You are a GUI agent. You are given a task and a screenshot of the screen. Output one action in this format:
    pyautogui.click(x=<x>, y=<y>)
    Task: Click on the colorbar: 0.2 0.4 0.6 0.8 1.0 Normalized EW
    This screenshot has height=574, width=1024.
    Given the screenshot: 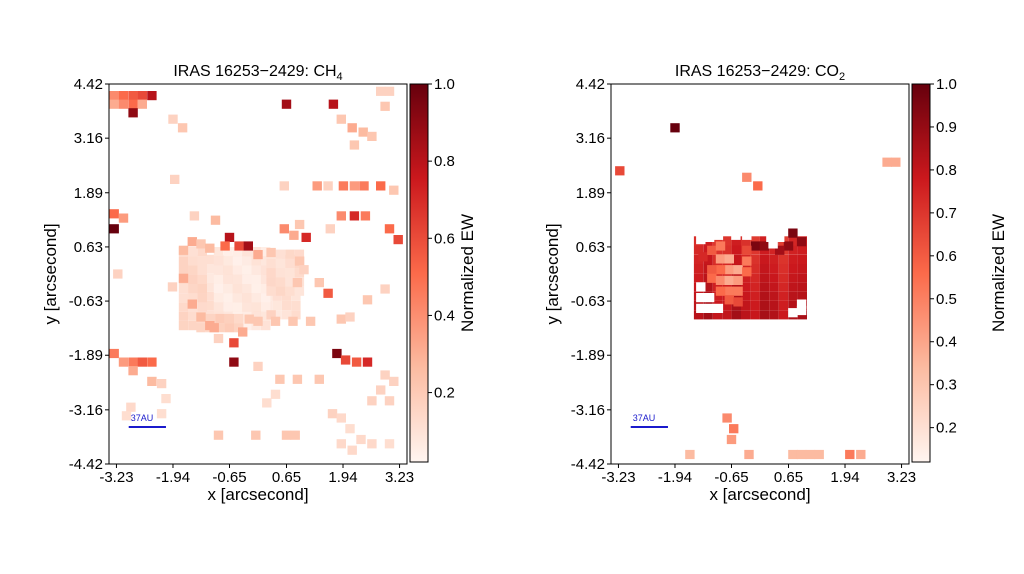 What is the action you would take?
    pyautogui.click(x=443, y=269)
    